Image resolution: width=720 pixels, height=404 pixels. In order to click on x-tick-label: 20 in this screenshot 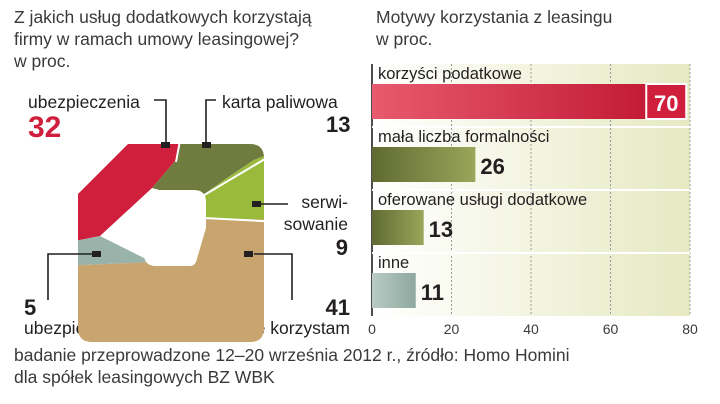, I will do `click(452, 329)`.